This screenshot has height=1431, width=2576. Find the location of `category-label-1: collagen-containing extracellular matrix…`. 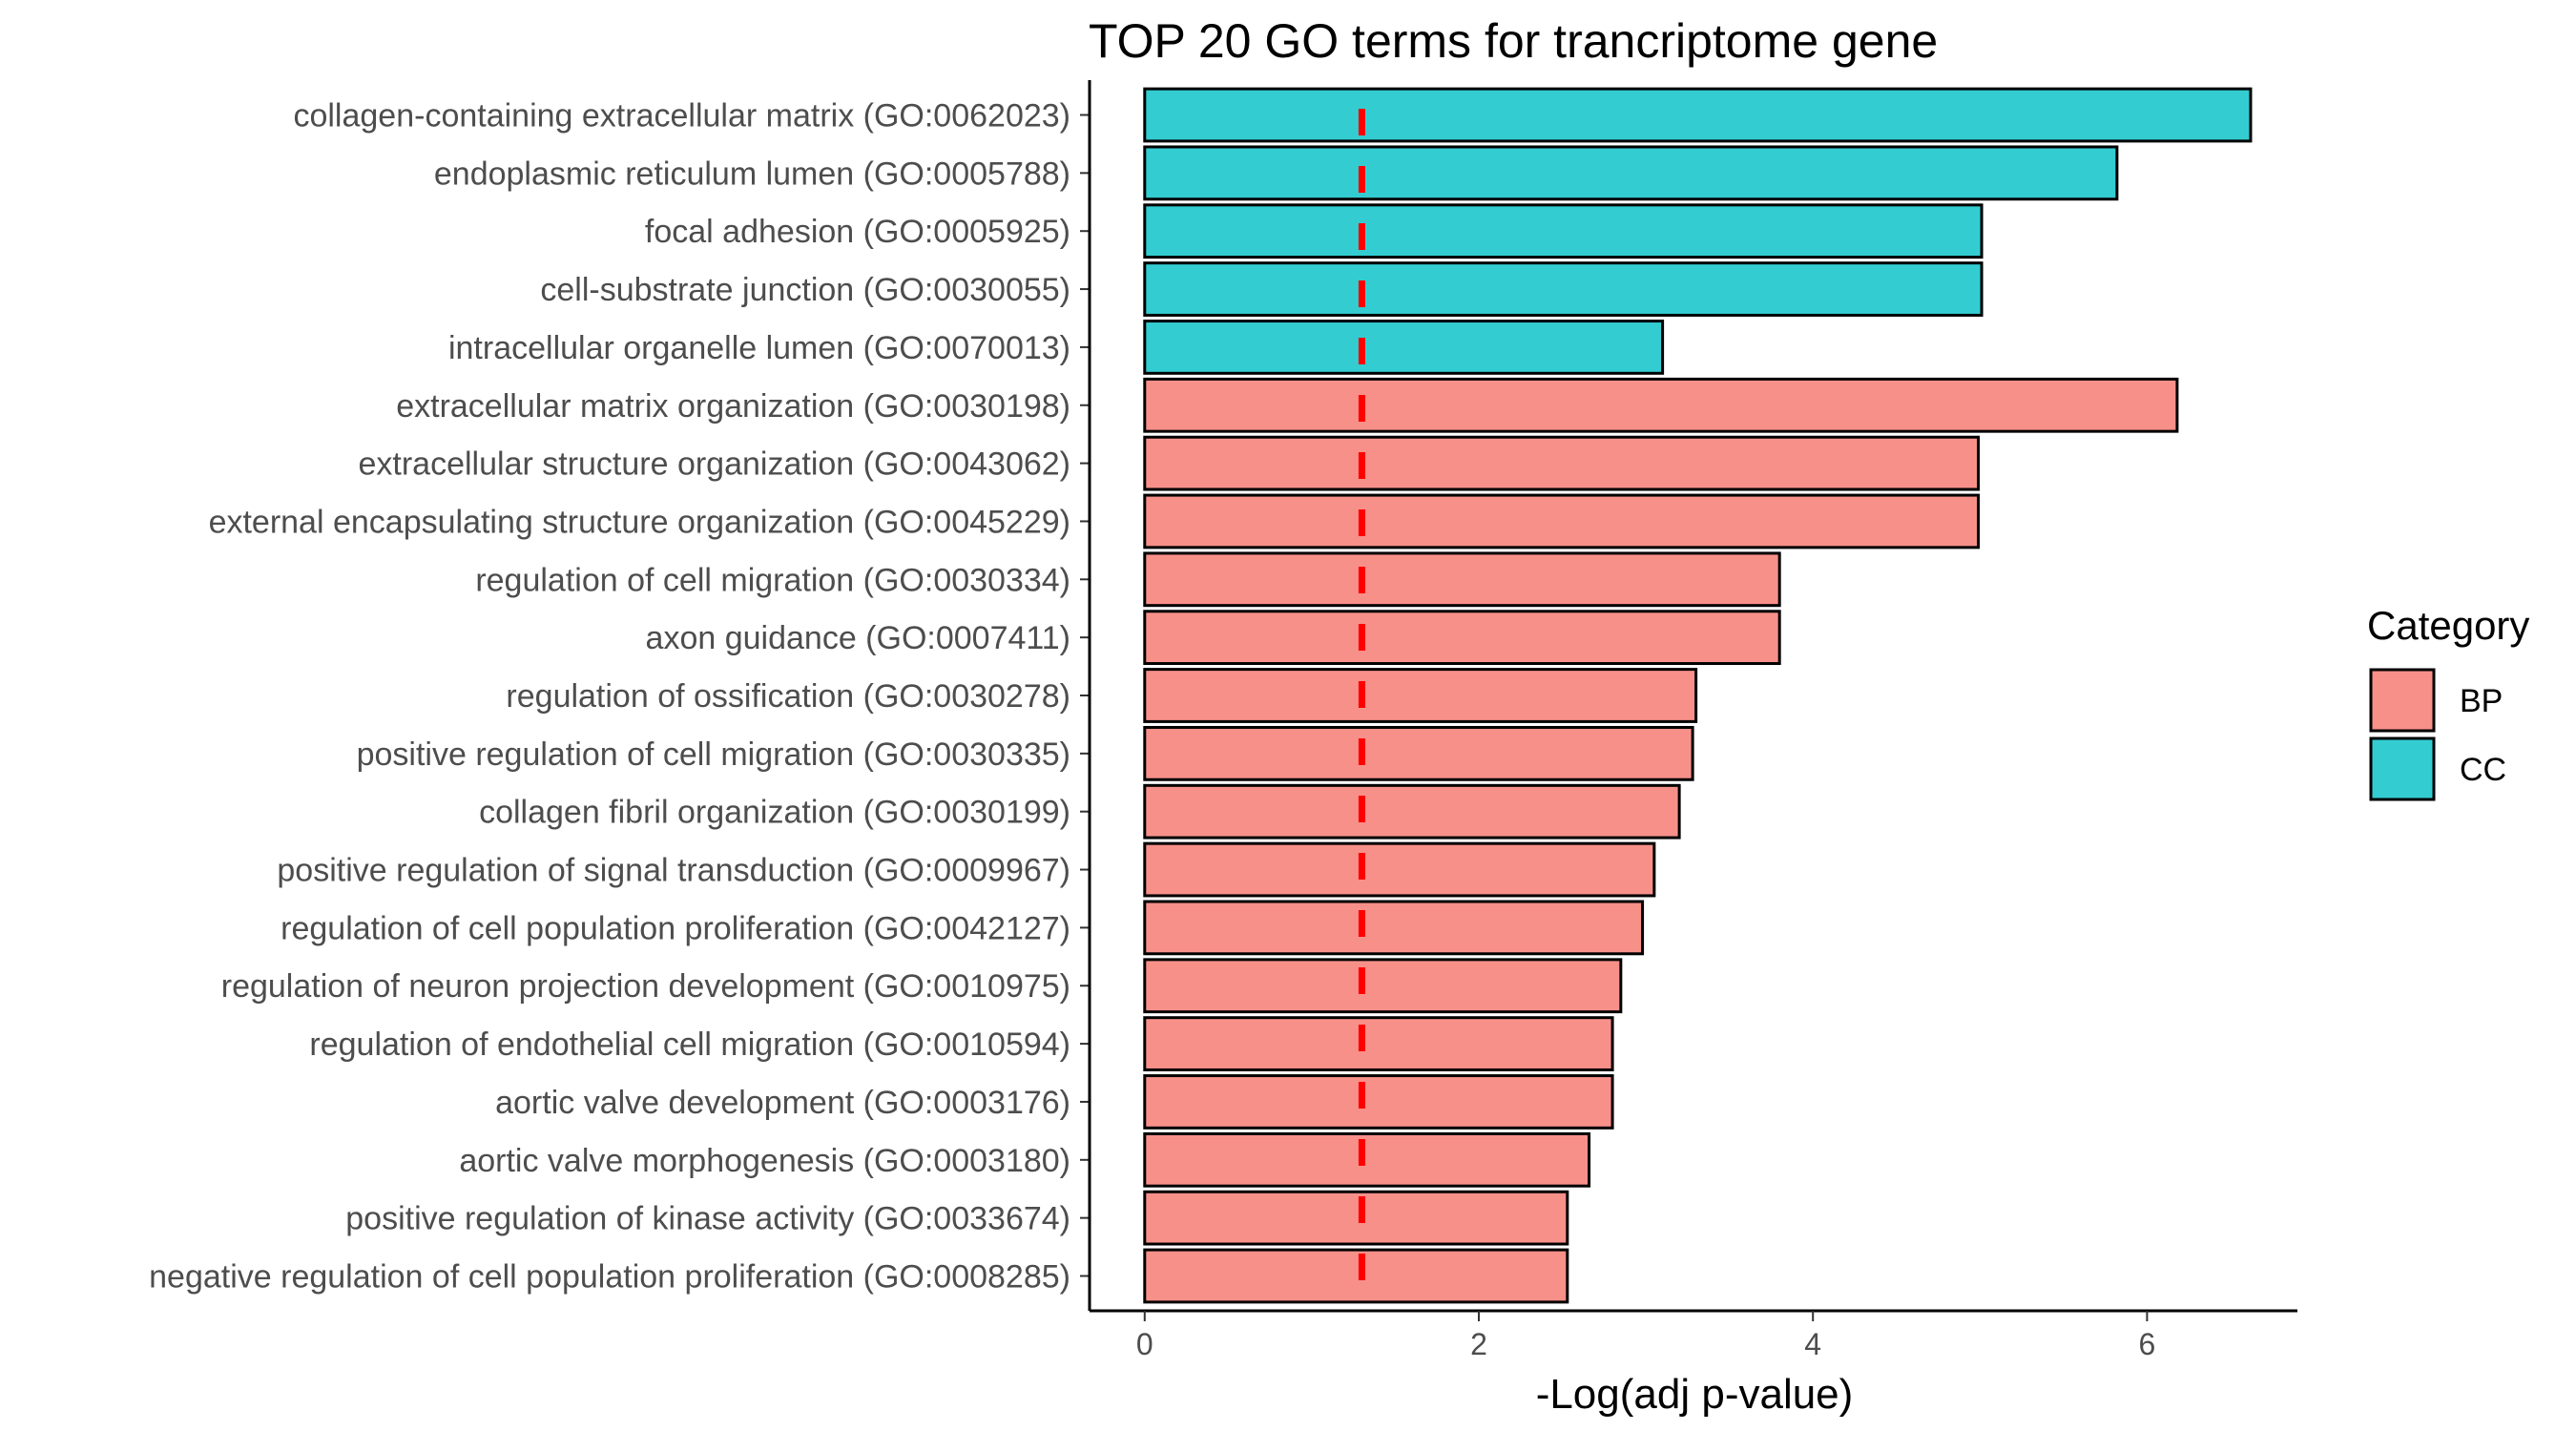

category-label-1: collagen-containing extracellular matrix… is located at coordinates (681, 116).